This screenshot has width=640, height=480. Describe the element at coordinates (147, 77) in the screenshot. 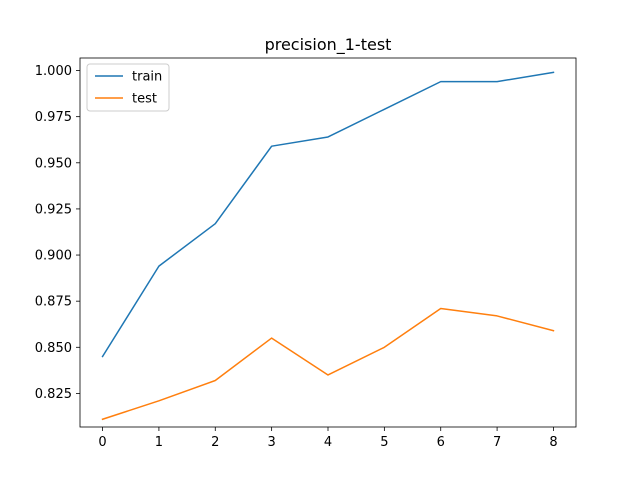

I see `legend-label-train: train` at that location.